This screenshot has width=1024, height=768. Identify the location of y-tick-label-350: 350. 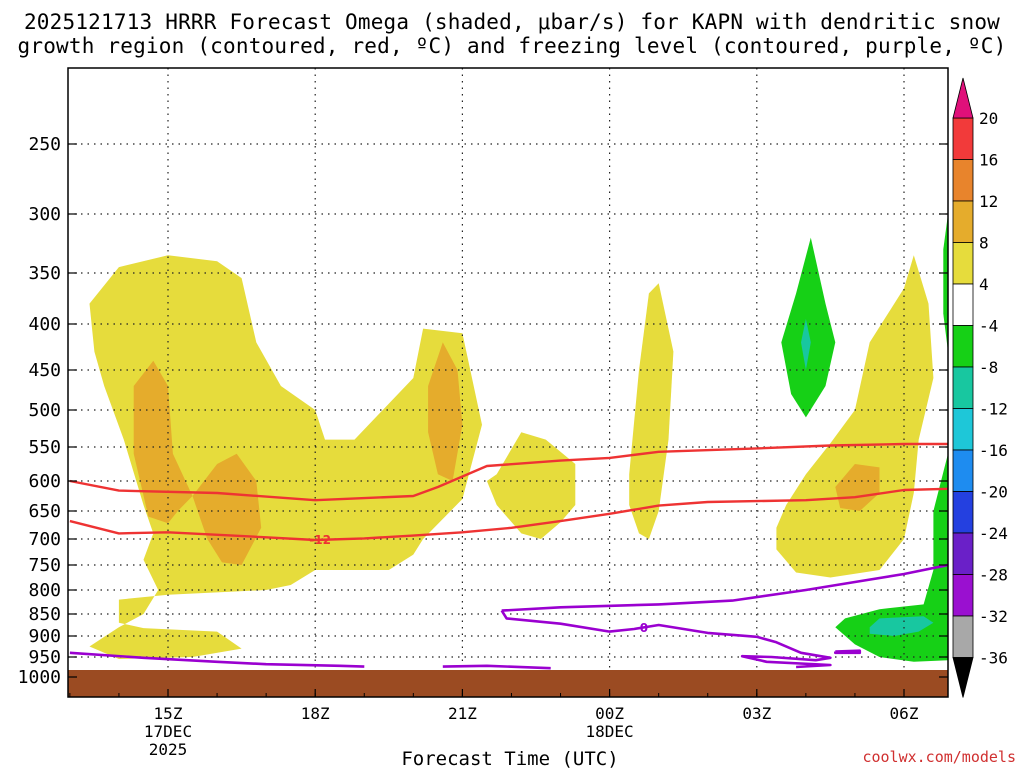
(44, 273).